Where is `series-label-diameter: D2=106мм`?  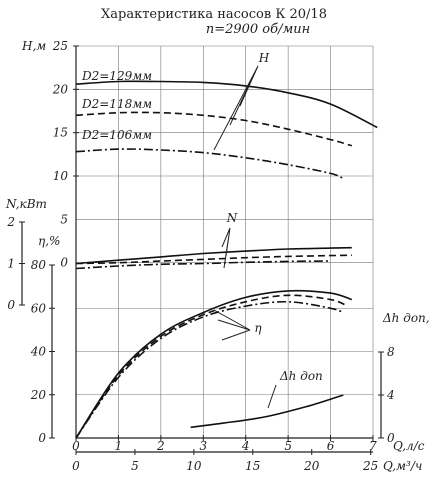 series-label-diameter: D2=106мм is located at coordinates (116, 135).